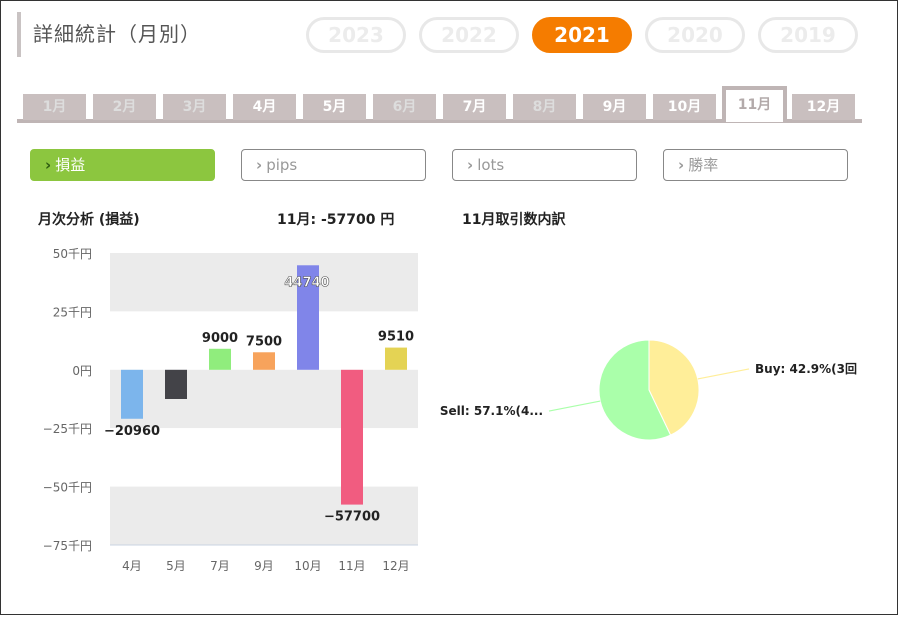 The image size is (900, 617). What do you see at coordinates (19, 34) in the screenshot?
I see `title-accent-bar` at bounding box center [19, 34].